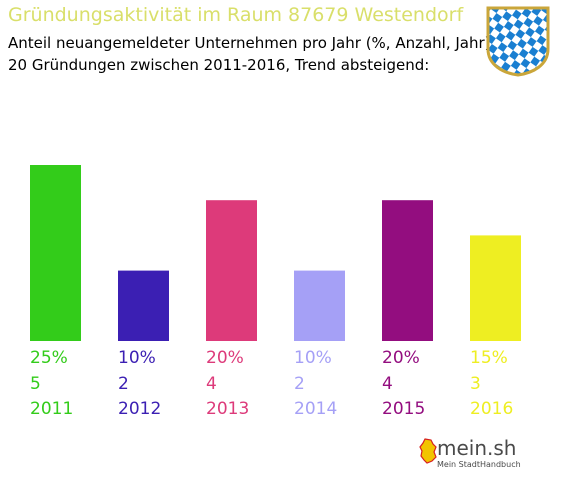  What do you see at coordinates (299, 384) in the screenshot?
I see `count-label-2014: 2` at bounding box center [299, 384].